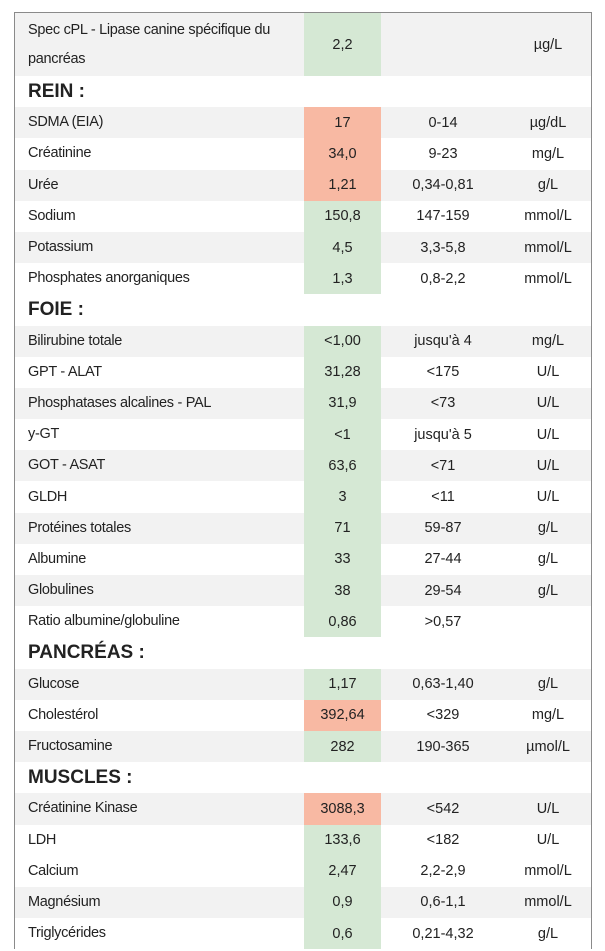  I want to click on reference-range: <73, so click(443, 403).